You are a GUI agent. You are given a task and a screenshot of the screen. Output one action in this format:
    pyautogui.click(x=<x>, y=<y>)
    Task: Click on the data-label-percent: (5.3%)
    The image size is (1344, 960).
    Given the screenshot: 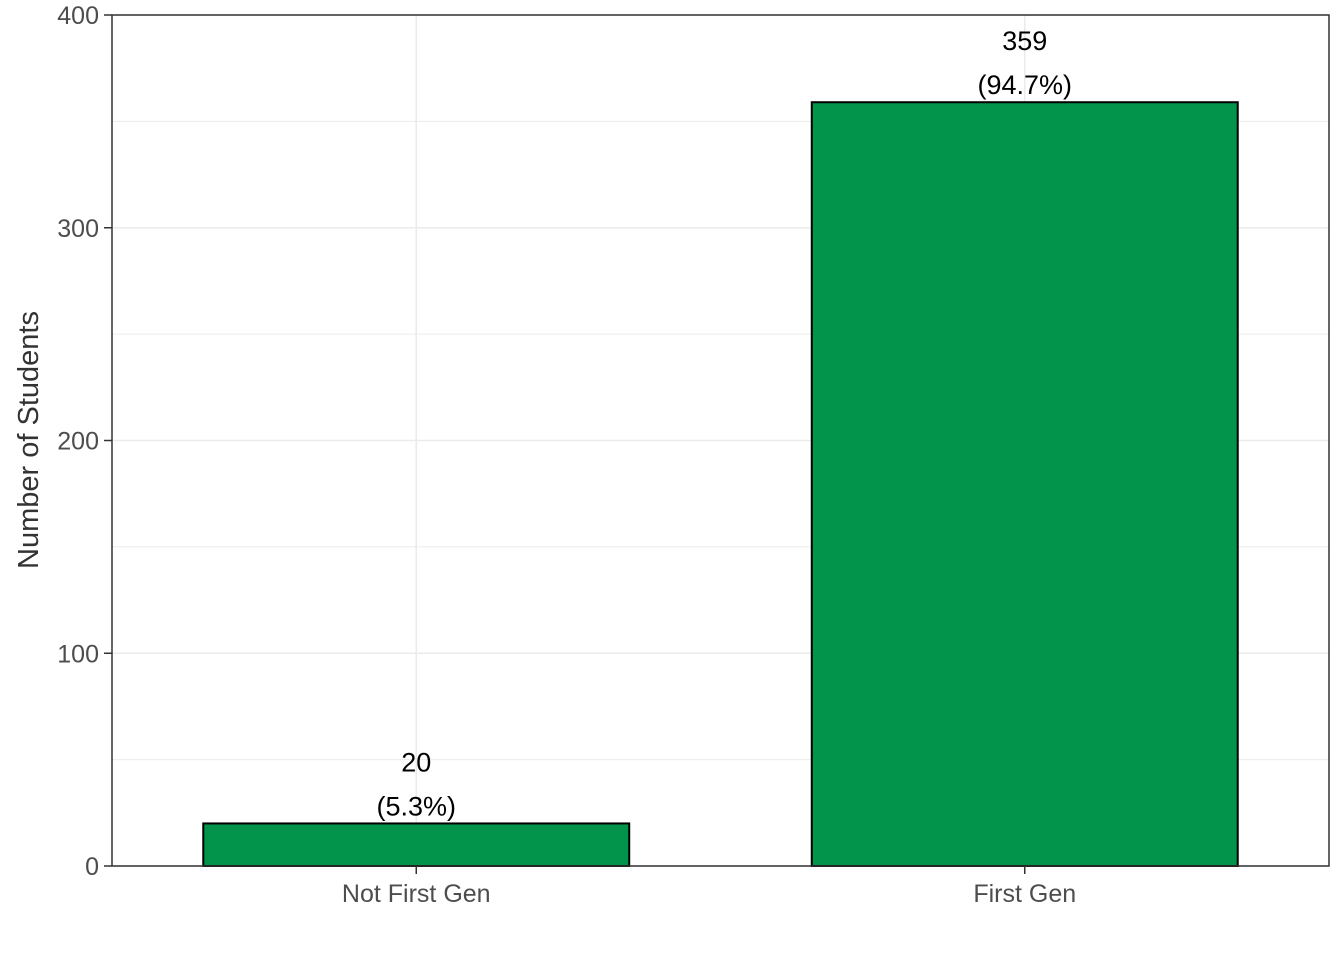 What is the action you would take?
    pyautogui.click(x=416, y=806)
    